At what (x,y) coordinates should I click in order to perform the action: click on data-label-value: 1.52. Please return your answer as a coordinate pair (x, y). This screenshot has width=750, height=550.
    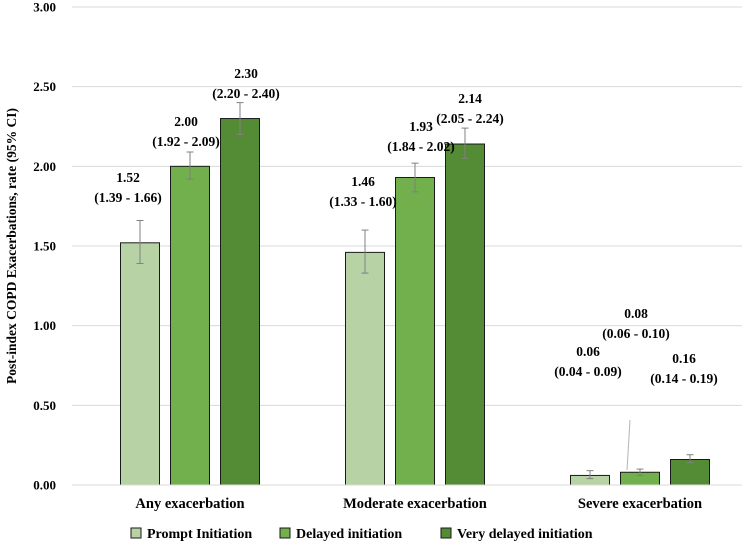
    Looking at the image, I should click on (128, 177).